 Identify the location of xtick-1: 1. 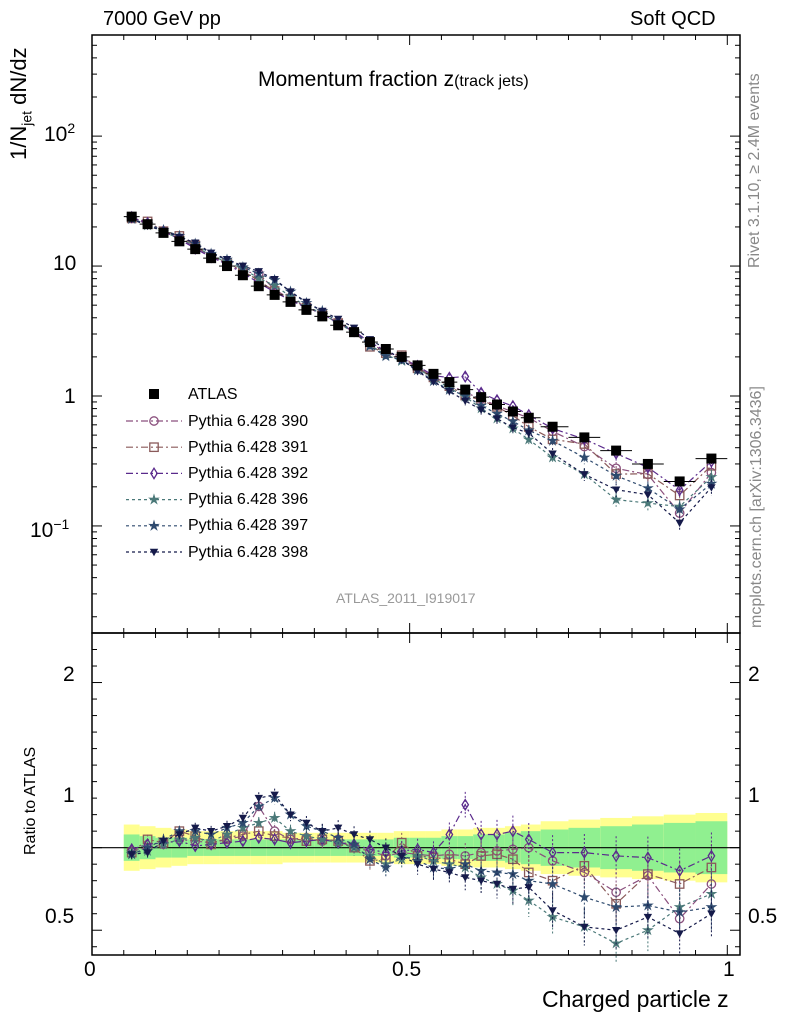
(729, 969).